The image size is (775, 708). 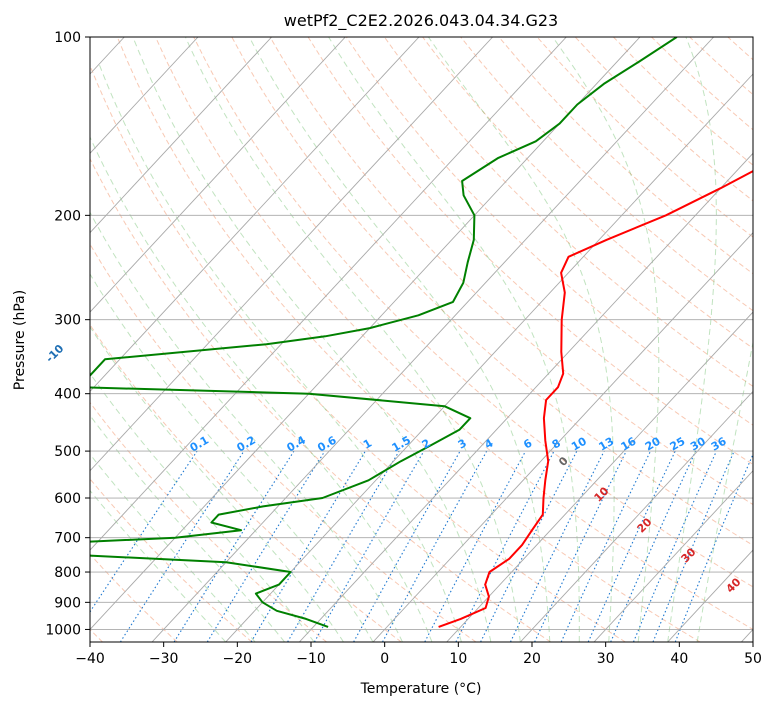 What do you see at coordinates (488, 443) in the screenshot?
I see `mixing-ratio-label: 4` at bounding box center [488, 443].